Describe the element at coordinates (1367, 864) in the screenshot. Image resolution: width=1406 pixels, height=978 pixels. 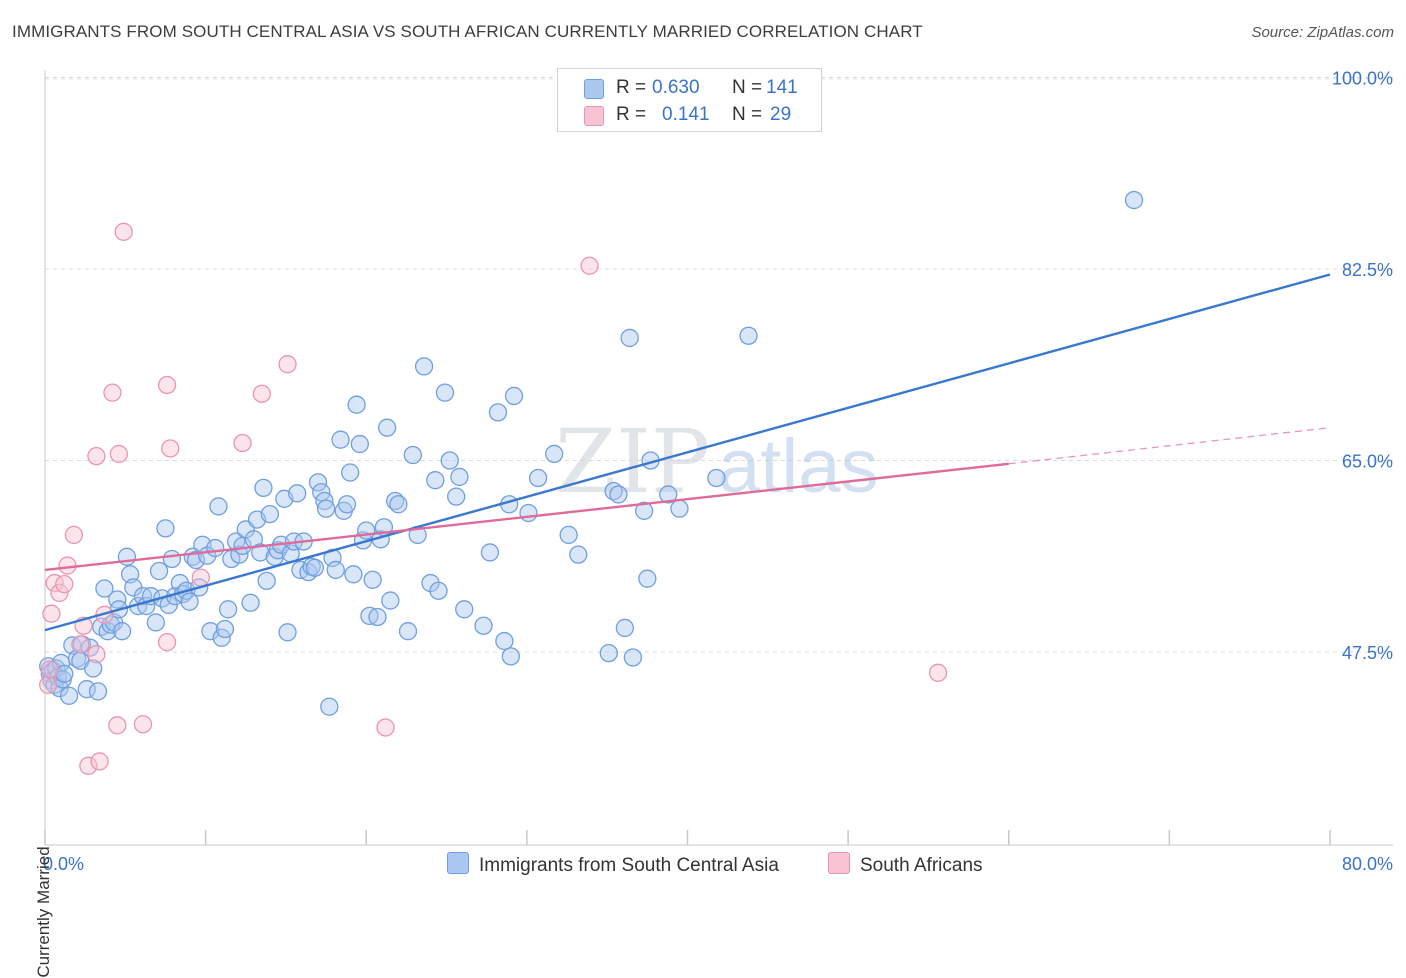
I see `x-tick-label: 80.0%` at that location.